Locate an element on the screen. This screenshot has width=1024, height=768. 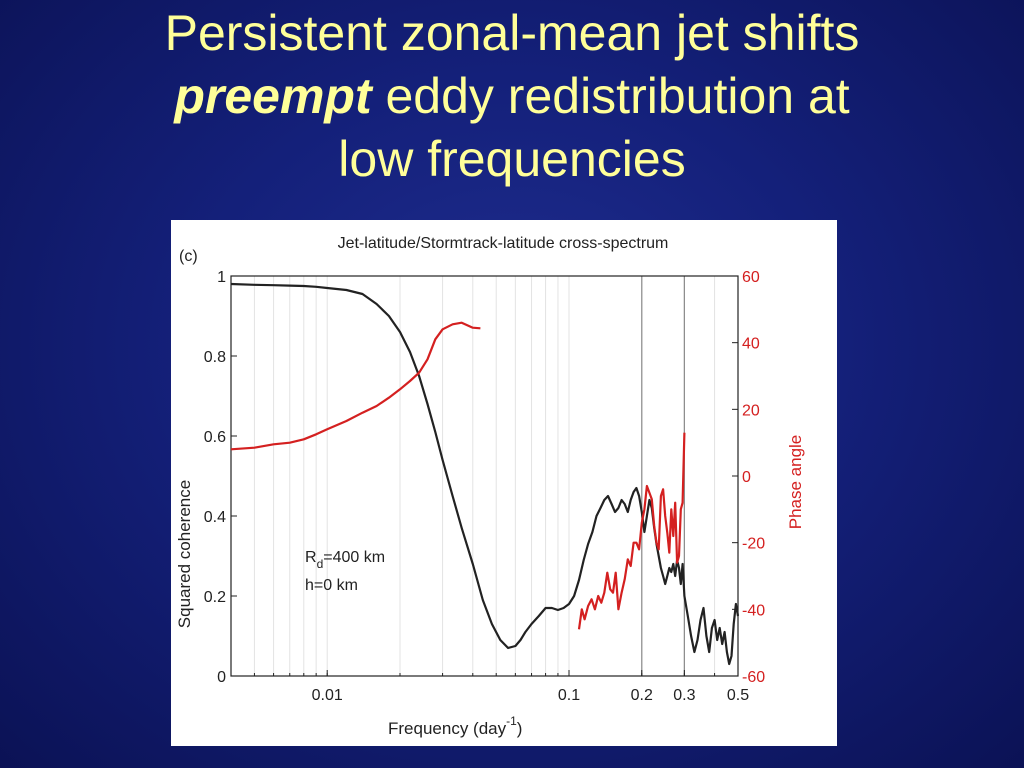
panel-label: (c) is located at coordinates (188, 256).